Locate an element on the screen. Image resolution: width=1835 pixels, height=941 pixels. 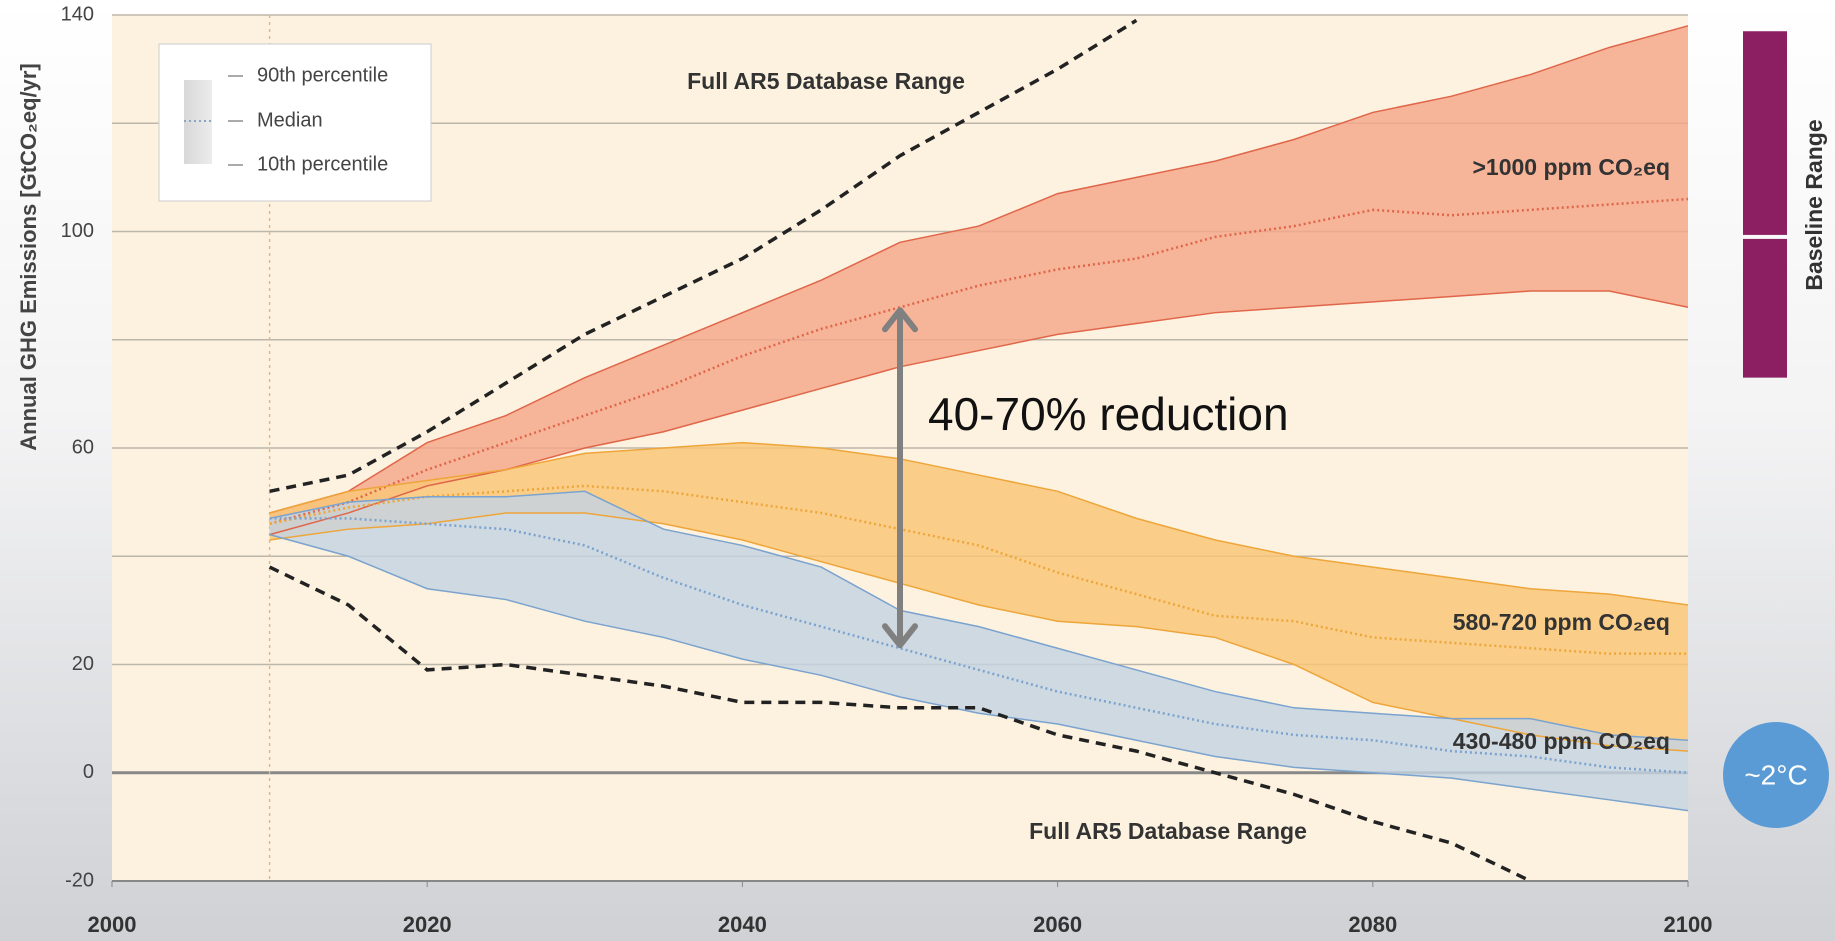
x-tick-label: 2000 is located at coordinates (112, 924).